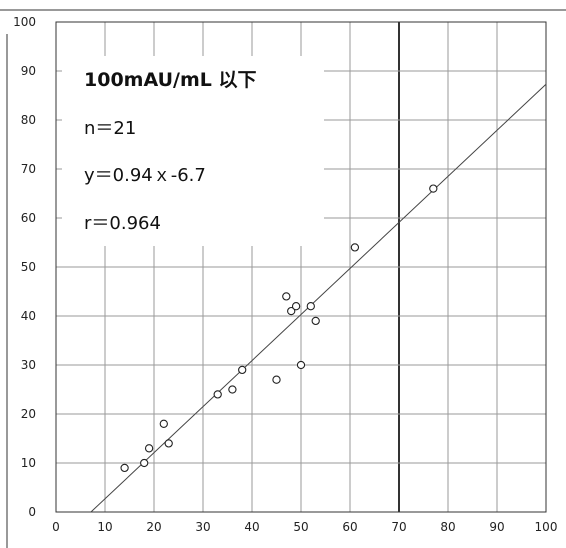 The width and height of the screenshot is (566, 548). What do you see at coordinates (170, 80) in the screenshot?
I see `annotation-title: 100mAU/mL 以下` at bounding box center [170, 80].